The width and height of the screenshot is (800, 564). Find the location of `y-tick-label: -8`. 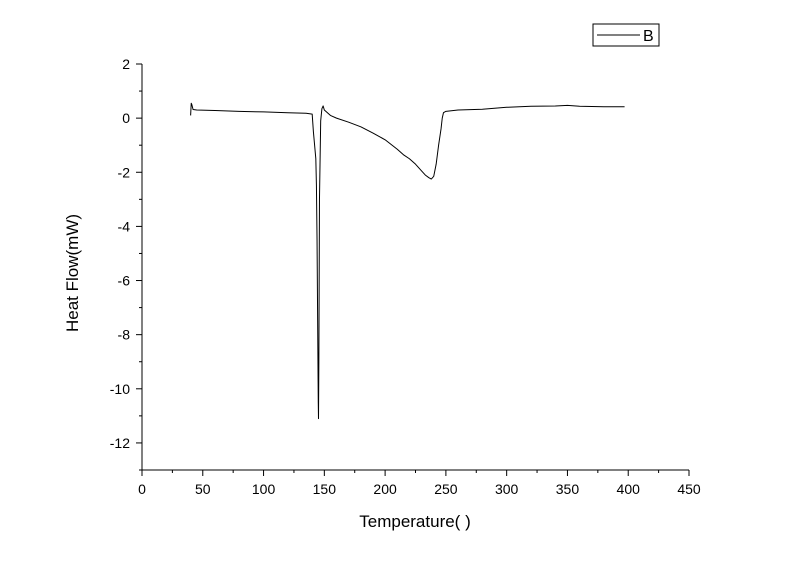

y-tick-label: -8 is located at coordinates (124, 335).